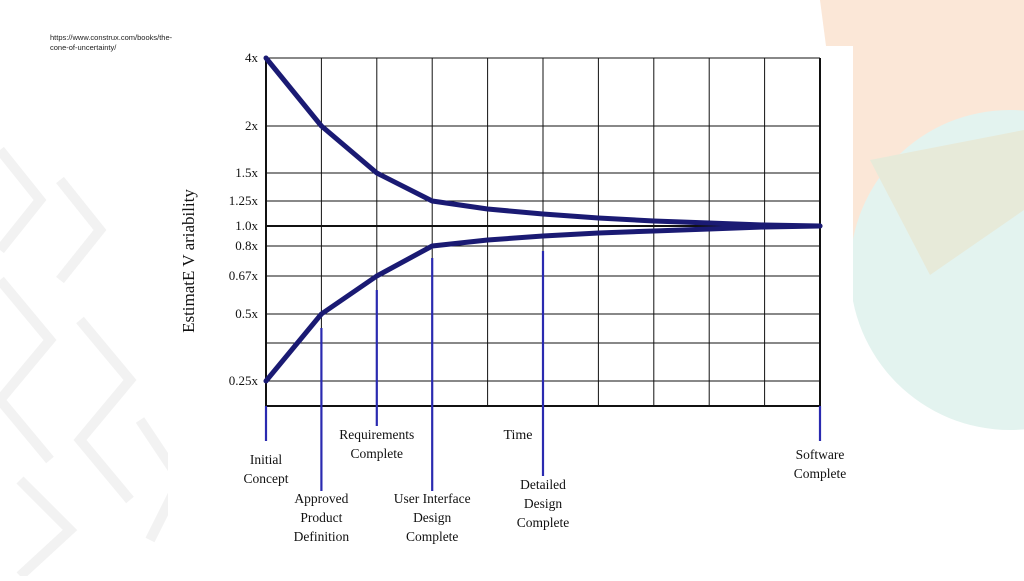 Image resolution: width=1024 pixels, height=581 pixels. I want to click on milestone-label: Initial Concept, so click(266, 469).